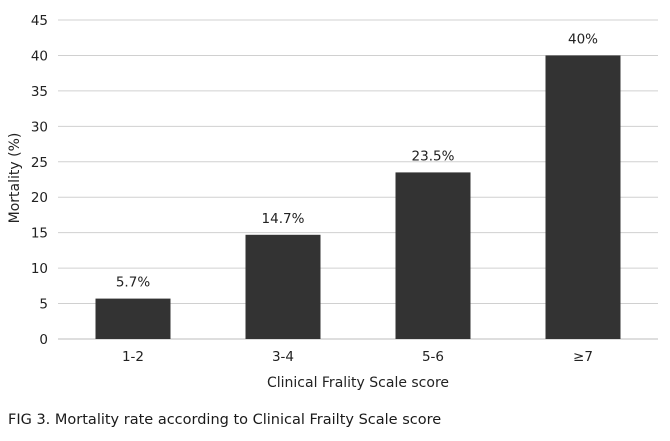  I want to click on y-tick-label: 40, so click(39, 56).